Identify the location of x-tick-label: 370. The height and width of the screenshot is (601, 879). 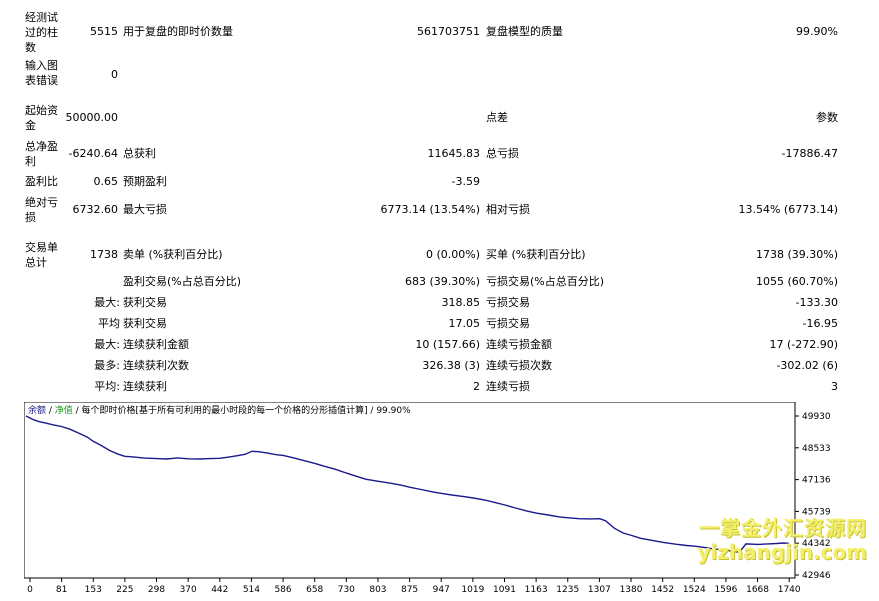
(188, 590).